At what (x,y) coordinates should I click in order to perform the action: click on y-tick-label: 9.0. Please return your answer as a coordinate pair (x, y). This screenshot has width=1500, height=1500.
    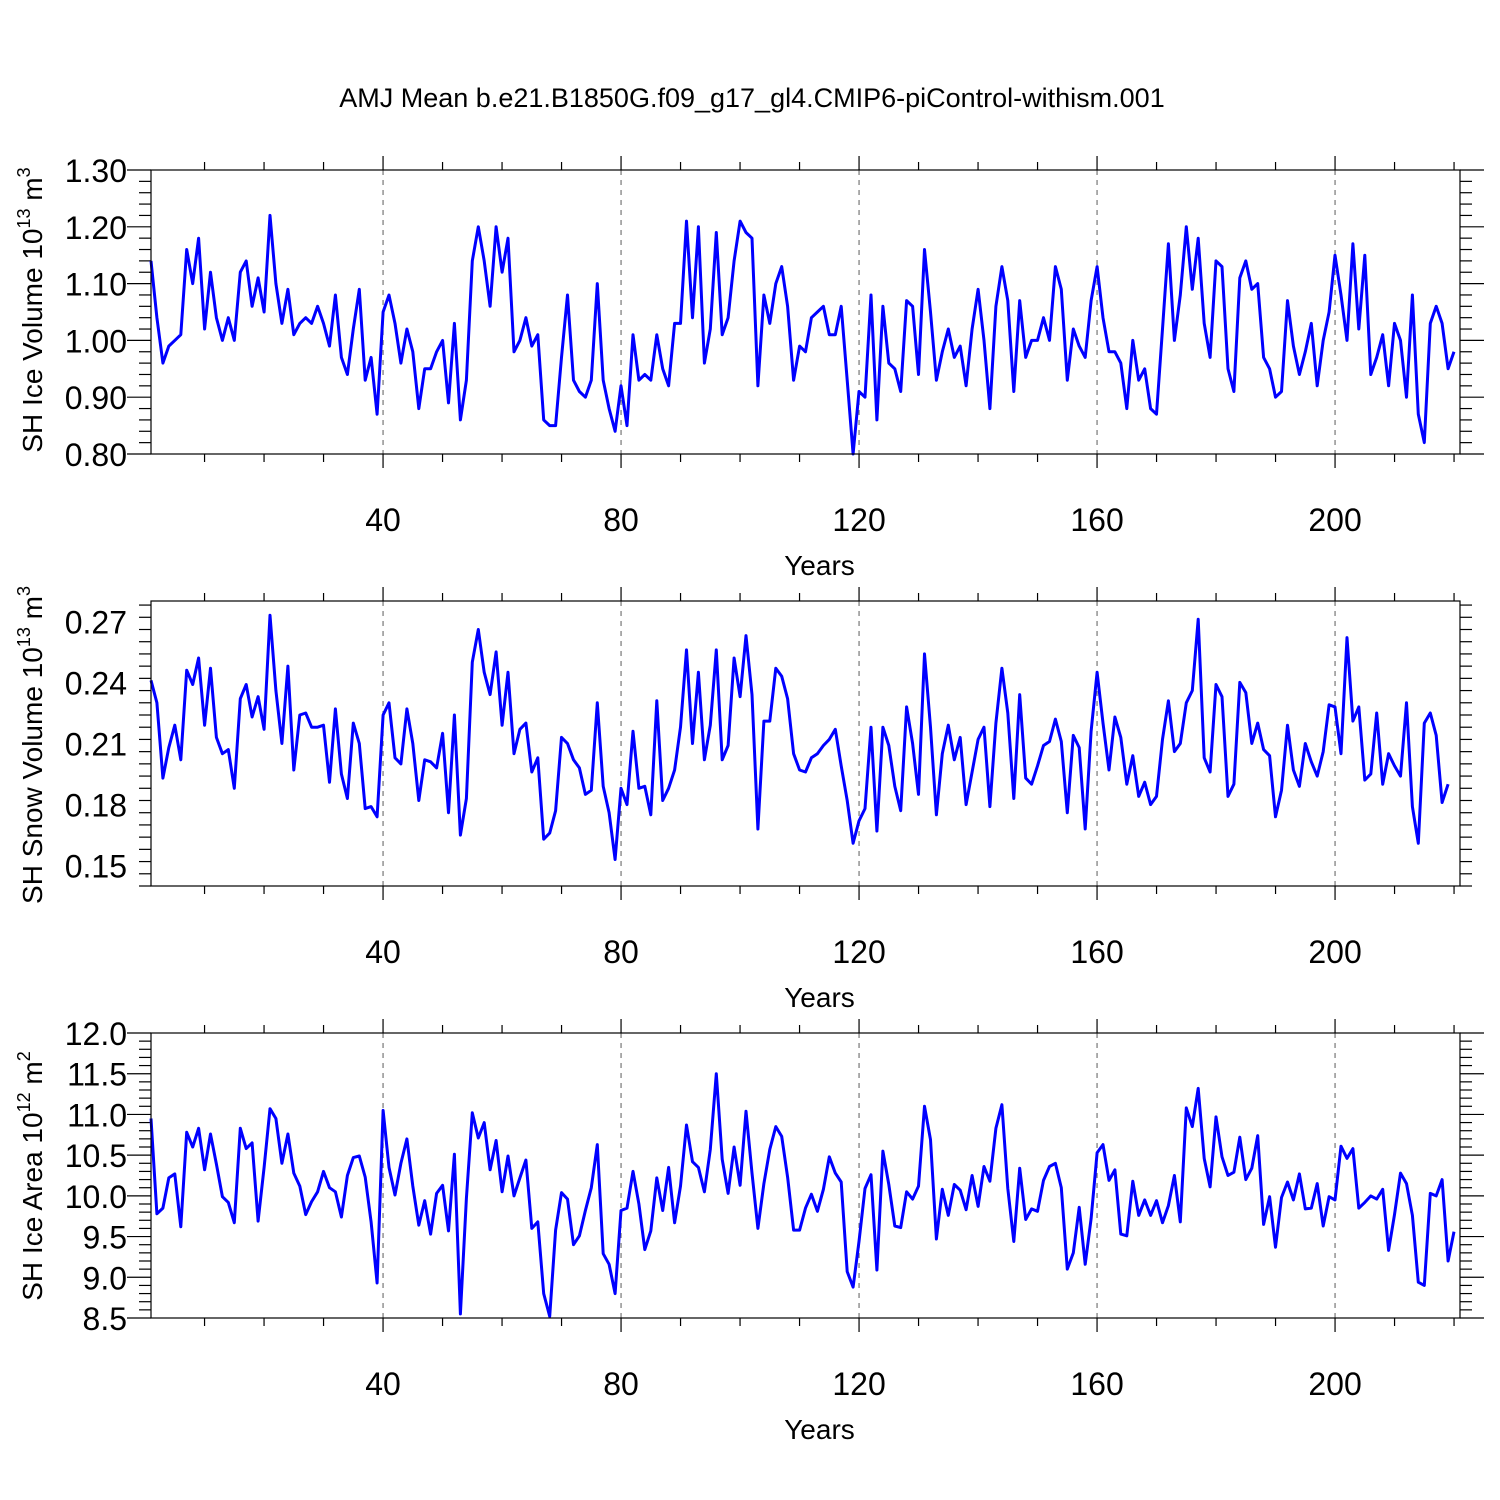
    Looking at the image, I should click on (105, 1278).